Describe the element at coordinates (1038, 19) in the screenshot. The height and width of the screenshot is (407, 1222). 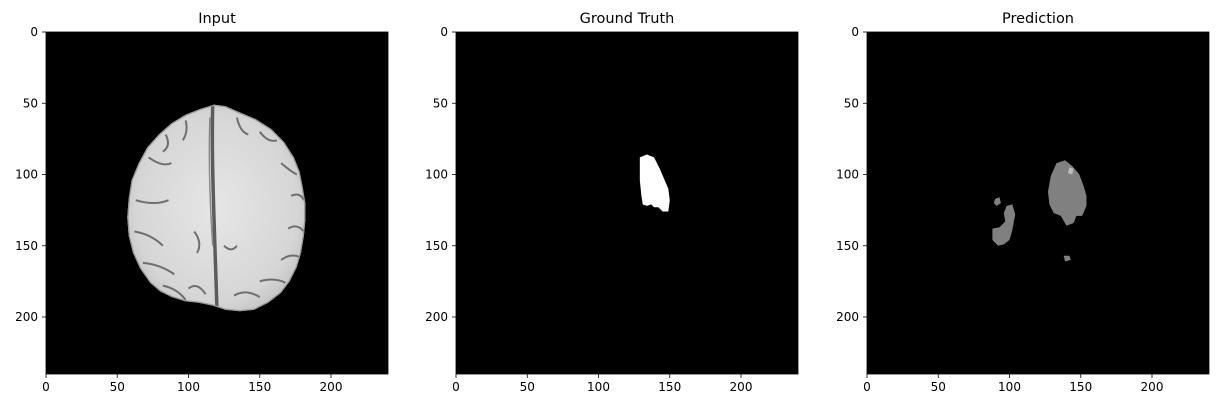
I see `panel-title: Prediction` at that location.